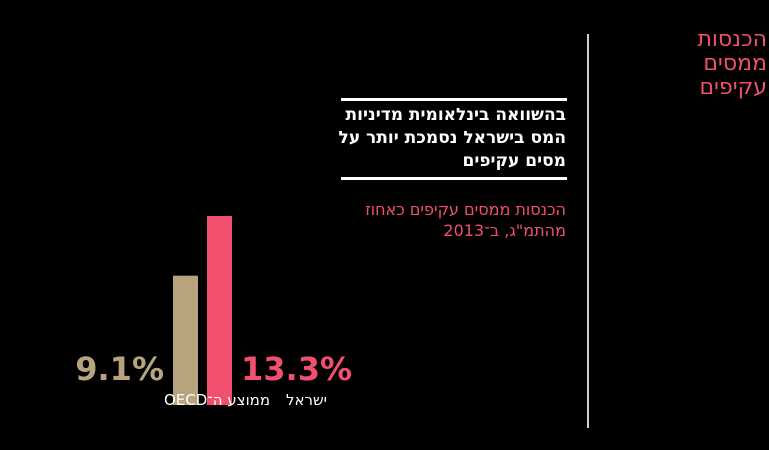  Describe the element at coordinates (454, 178) in the screenshot. I see `headline-bottom-rule` at that location.